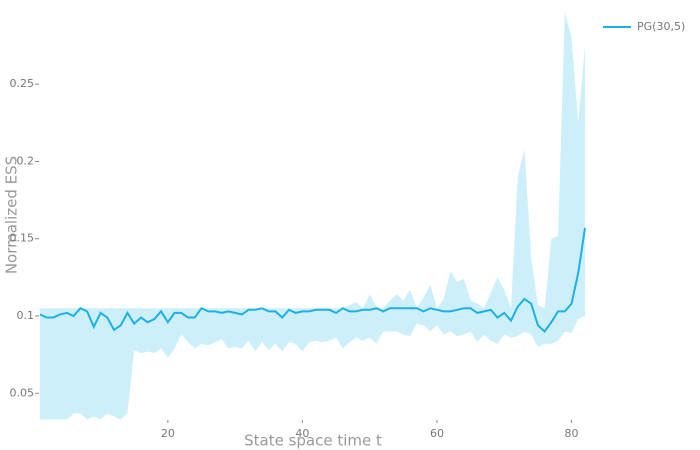 The width and height of the screenshot is (700, 450). What do you see at coordinates (168, 433) in the screenshot?
I see `x-tick-label: 20` at bounding box center [168, 433].